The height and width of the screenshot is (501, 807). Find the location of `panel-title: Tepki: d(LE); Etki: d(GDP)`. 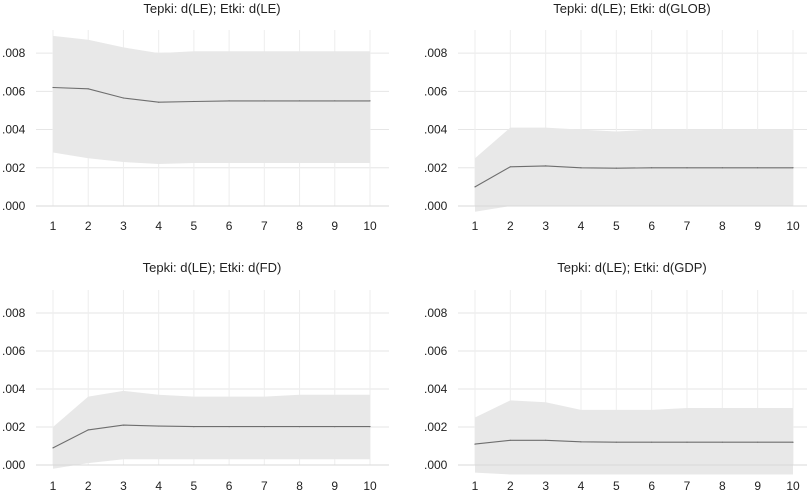

panel-title: Tepki: d(LE); Etki: d(GDP) is located at coordinates (632, 267).